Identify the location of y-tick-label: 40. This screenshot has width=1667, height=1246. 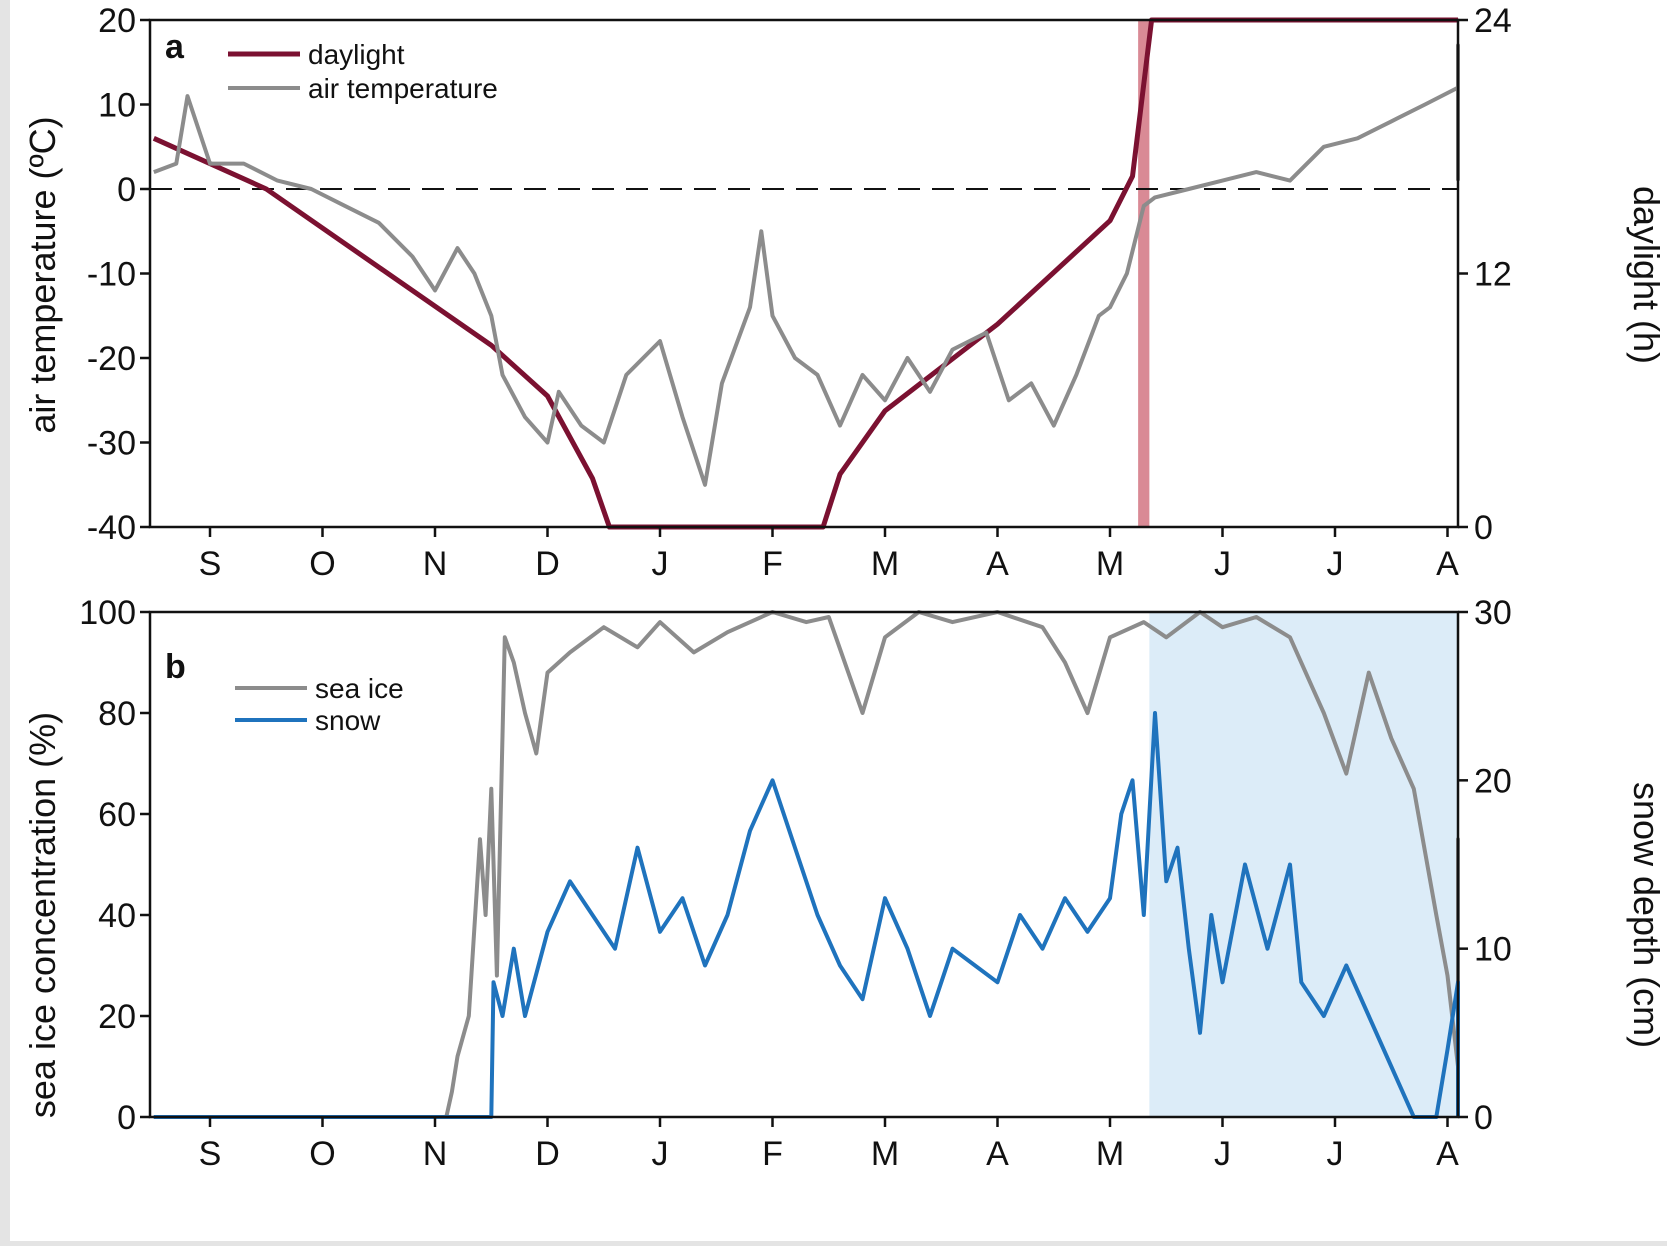
(117, 916).